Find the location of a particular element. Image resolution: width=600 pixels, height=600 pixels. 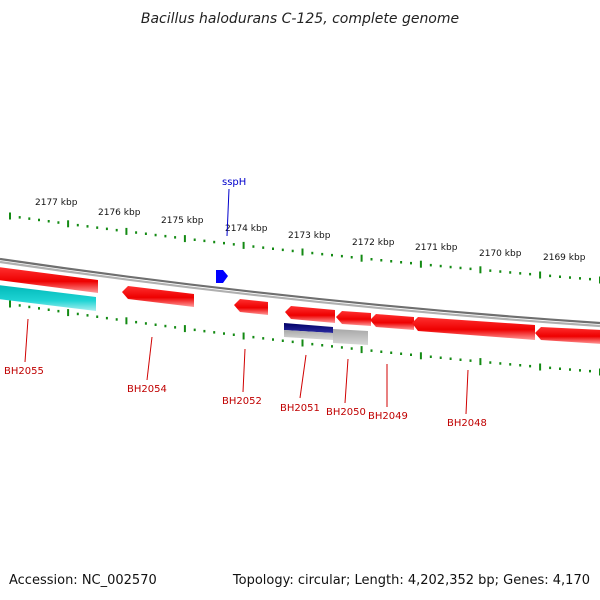

upper-tick-track is located at coordinates (304, 248).